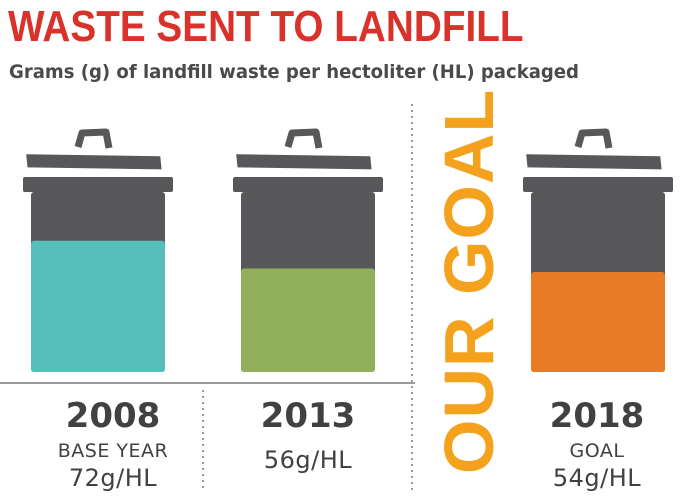 This screenshot has height=497, width=687. I want to click on can-rim-2013, so click(308, 184).